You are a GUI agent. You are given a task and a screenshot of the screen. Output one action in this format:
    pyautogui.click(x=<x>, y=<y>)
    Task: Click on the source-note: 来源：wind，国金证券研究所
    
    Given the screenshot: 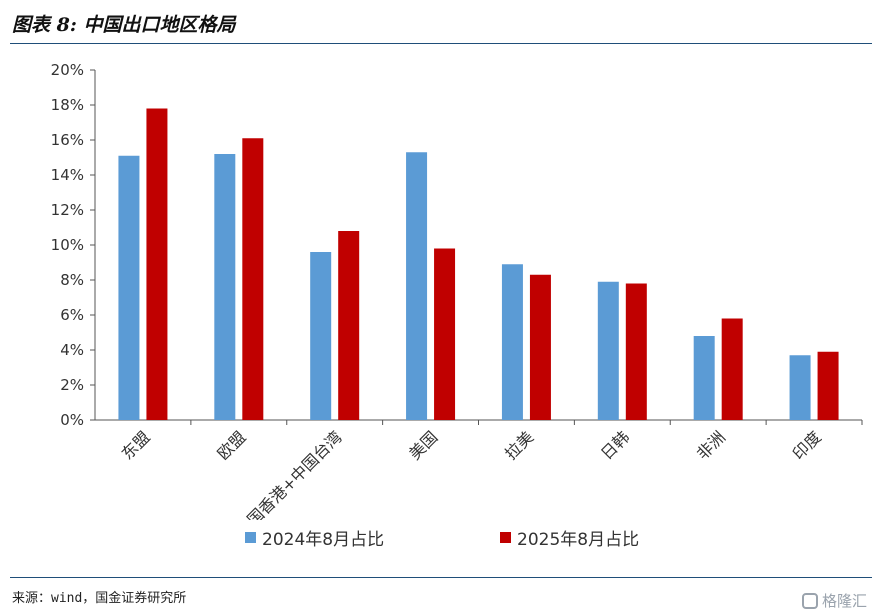 What is the action you would take?
    pyautogui.click(x=99, y=598)
    